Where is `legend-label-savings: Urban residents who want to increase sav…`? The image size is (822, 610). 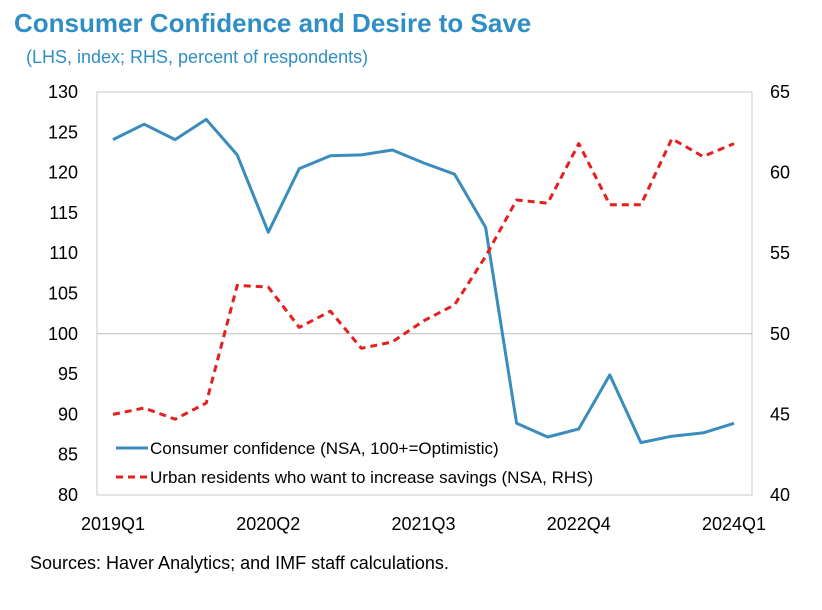 legend-label-savings: Urban residents who want to increase sav… is located at coordinates (371, 477).